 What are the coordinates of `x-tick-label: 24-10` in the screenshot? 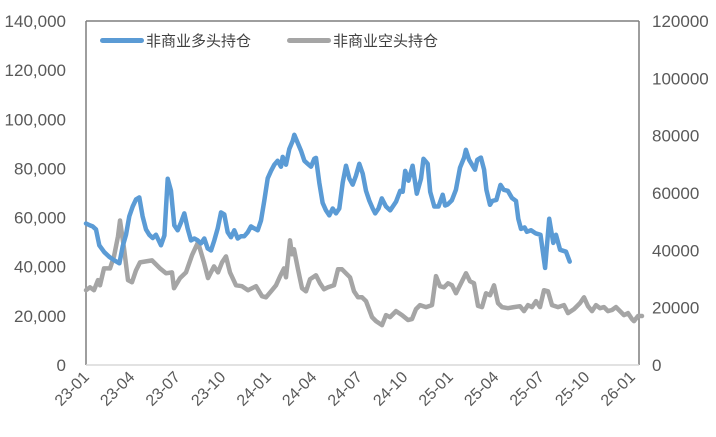 It's located at (390, 389).